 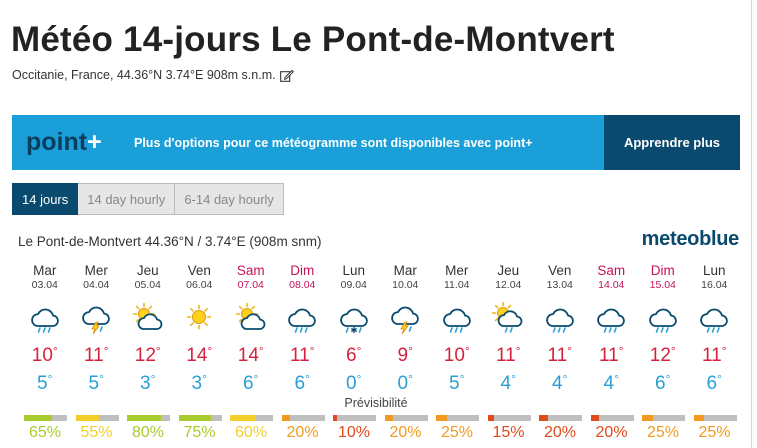 What do you see at coordinates (672, 142) in the screenshot?
I see `learn-more-button: Apprendre plus` at bounding box center [672, 142].